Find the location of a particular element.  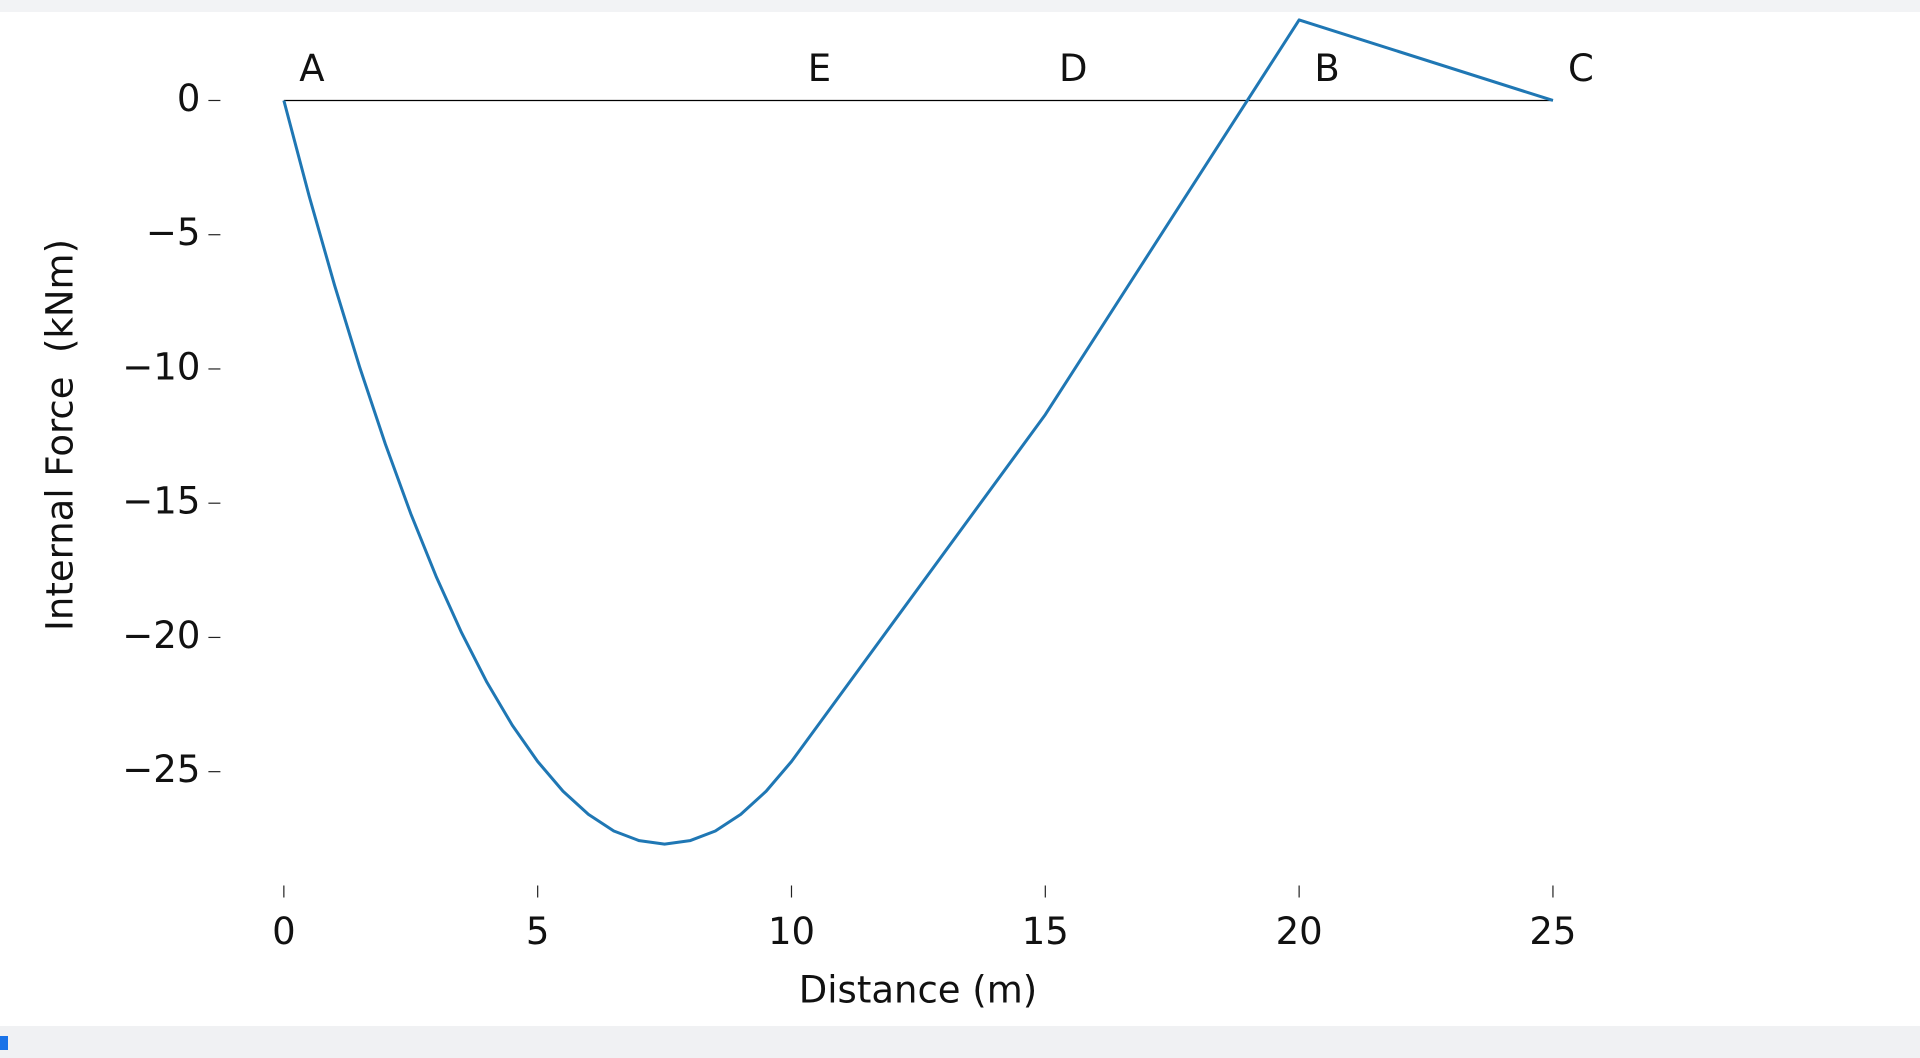

y-tick-label: −25 is located at coordinates (161, 769).